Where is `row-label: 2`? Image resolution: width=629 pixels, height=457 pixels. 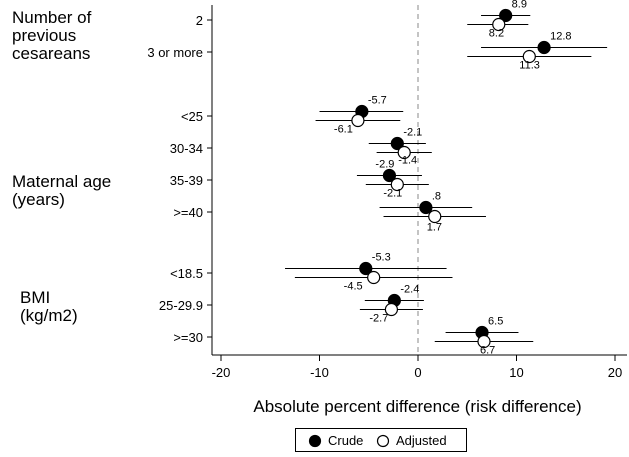 row-label: 2 is located at coordinates (199, 20).